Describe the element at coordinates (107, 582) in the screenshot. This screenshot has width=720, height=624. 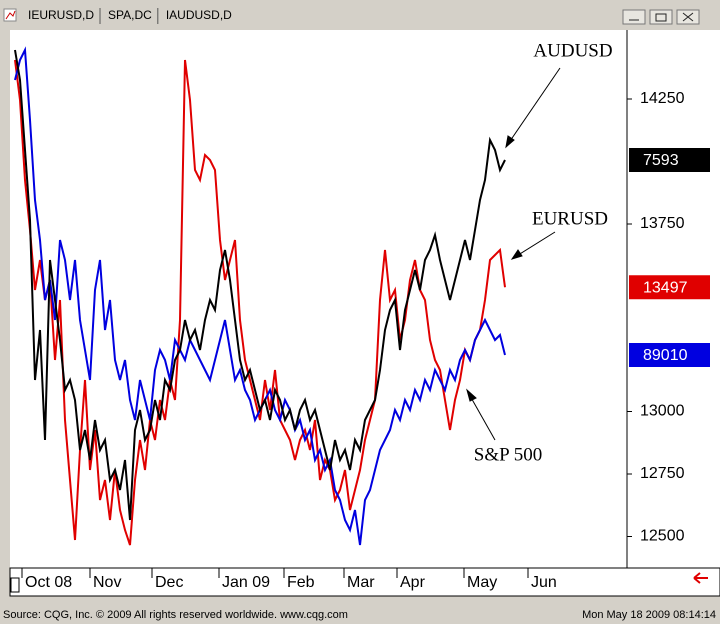
I see `x-tick-label: Nov` at that location.